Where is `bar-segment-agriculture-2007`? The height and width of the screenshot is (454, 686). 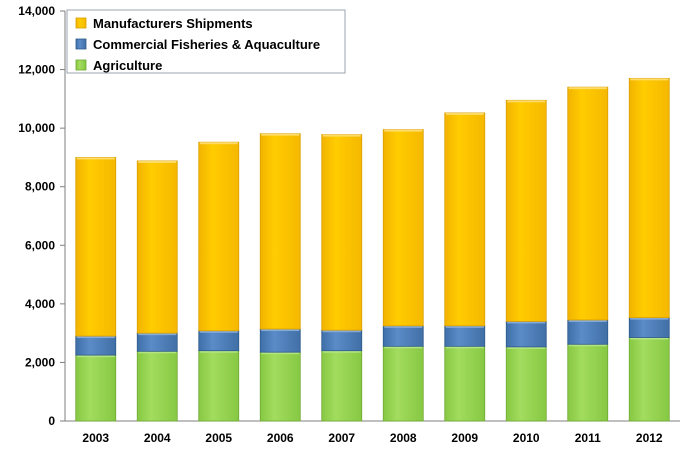
bar-segment-agriculture-2007 is located at coordinates (342, 386).